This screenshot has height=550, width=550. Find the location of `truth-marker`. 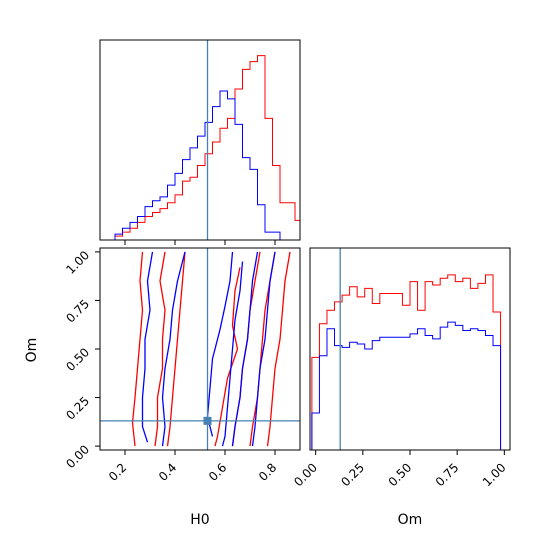

truth-marker is located at coordinates (207, 420).